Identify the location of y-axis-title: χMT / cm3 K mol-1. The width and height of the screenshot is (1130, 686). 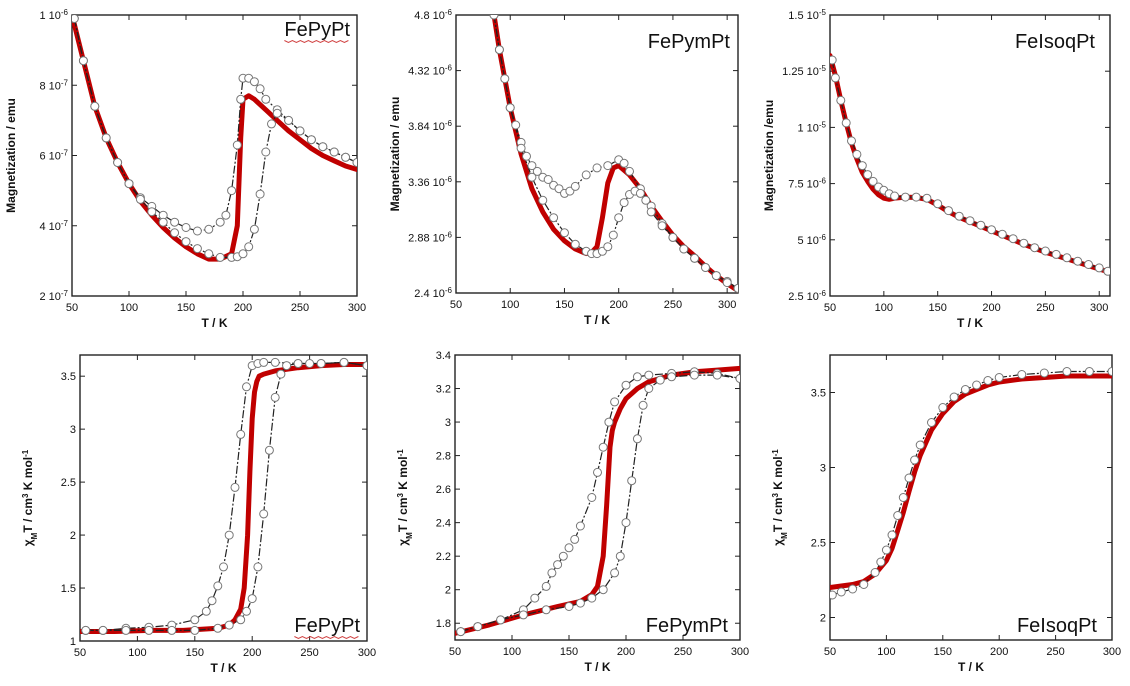
(30, 497).